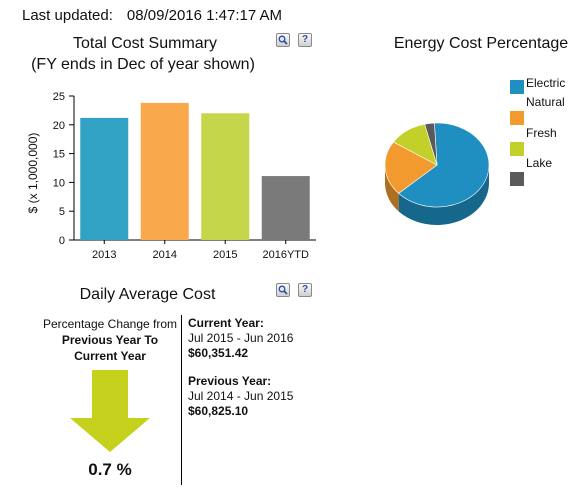  What do you see at coordinates (226, 323) in the screenshot?
I see `current-year-label: Current Year:` at bounding box center [226, 323].